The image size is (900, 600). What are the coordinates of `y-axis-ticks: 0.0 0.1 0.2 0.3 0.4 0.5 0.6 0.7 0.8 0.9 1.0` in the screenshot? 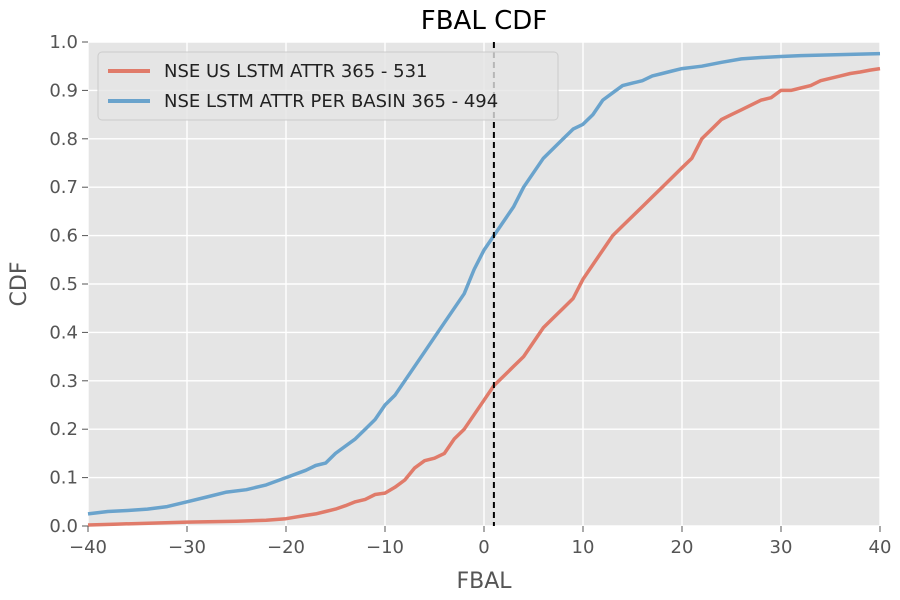 It's located at (68, 284).